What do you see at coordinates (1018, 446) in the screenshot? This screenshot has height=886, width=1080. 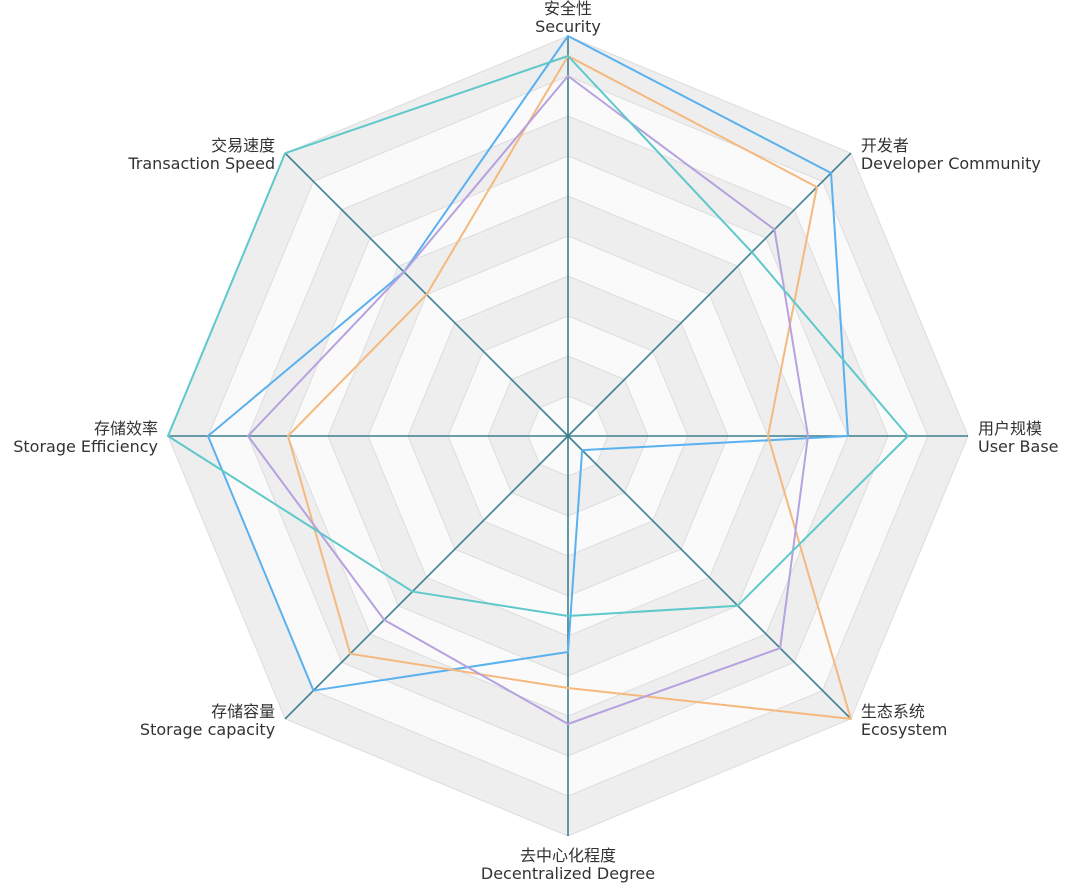 I see `axis-label-en: User Base` at bounding box center [1018, 446].